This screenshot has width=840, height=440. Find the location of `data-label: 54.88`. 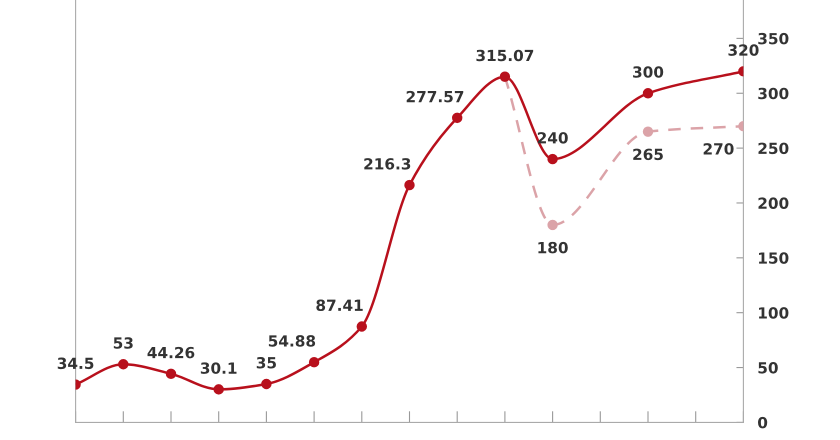

data-label: 54.88 is located at coordinates (292, 341).